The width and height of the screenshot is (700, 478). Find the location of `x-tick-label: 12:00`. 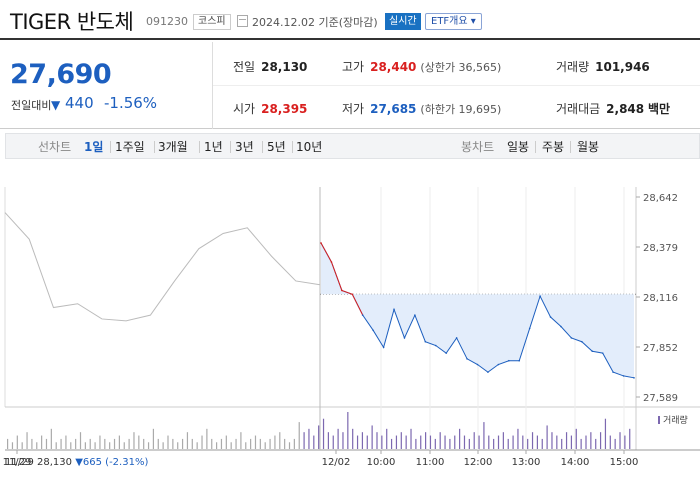

x-tick-label: 12:00 is located at coordinates (478, 462).